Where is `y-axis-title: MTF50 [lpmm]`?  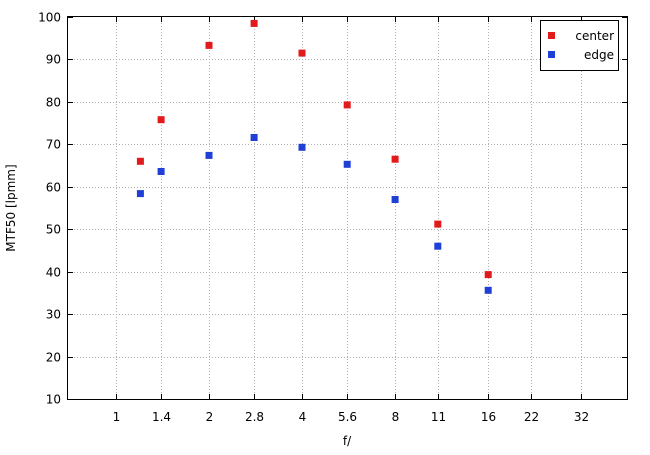 y-axis-title: MTF50 [lpmm] is located at coordinates (11, 207).